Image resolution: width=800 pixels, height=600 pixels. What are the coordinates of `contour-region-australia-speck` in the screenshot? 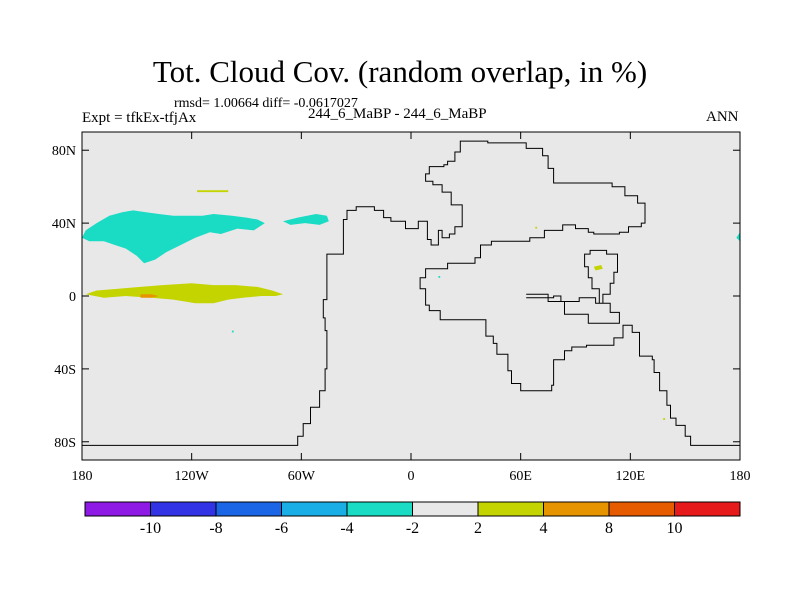 It's located at (664, 419).